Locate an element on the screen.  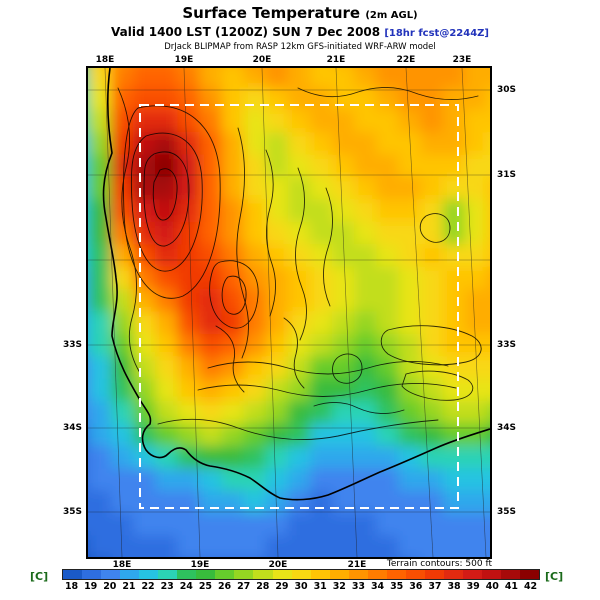
colorbar-tick-label: 22 is located at coordinates (148, 586).